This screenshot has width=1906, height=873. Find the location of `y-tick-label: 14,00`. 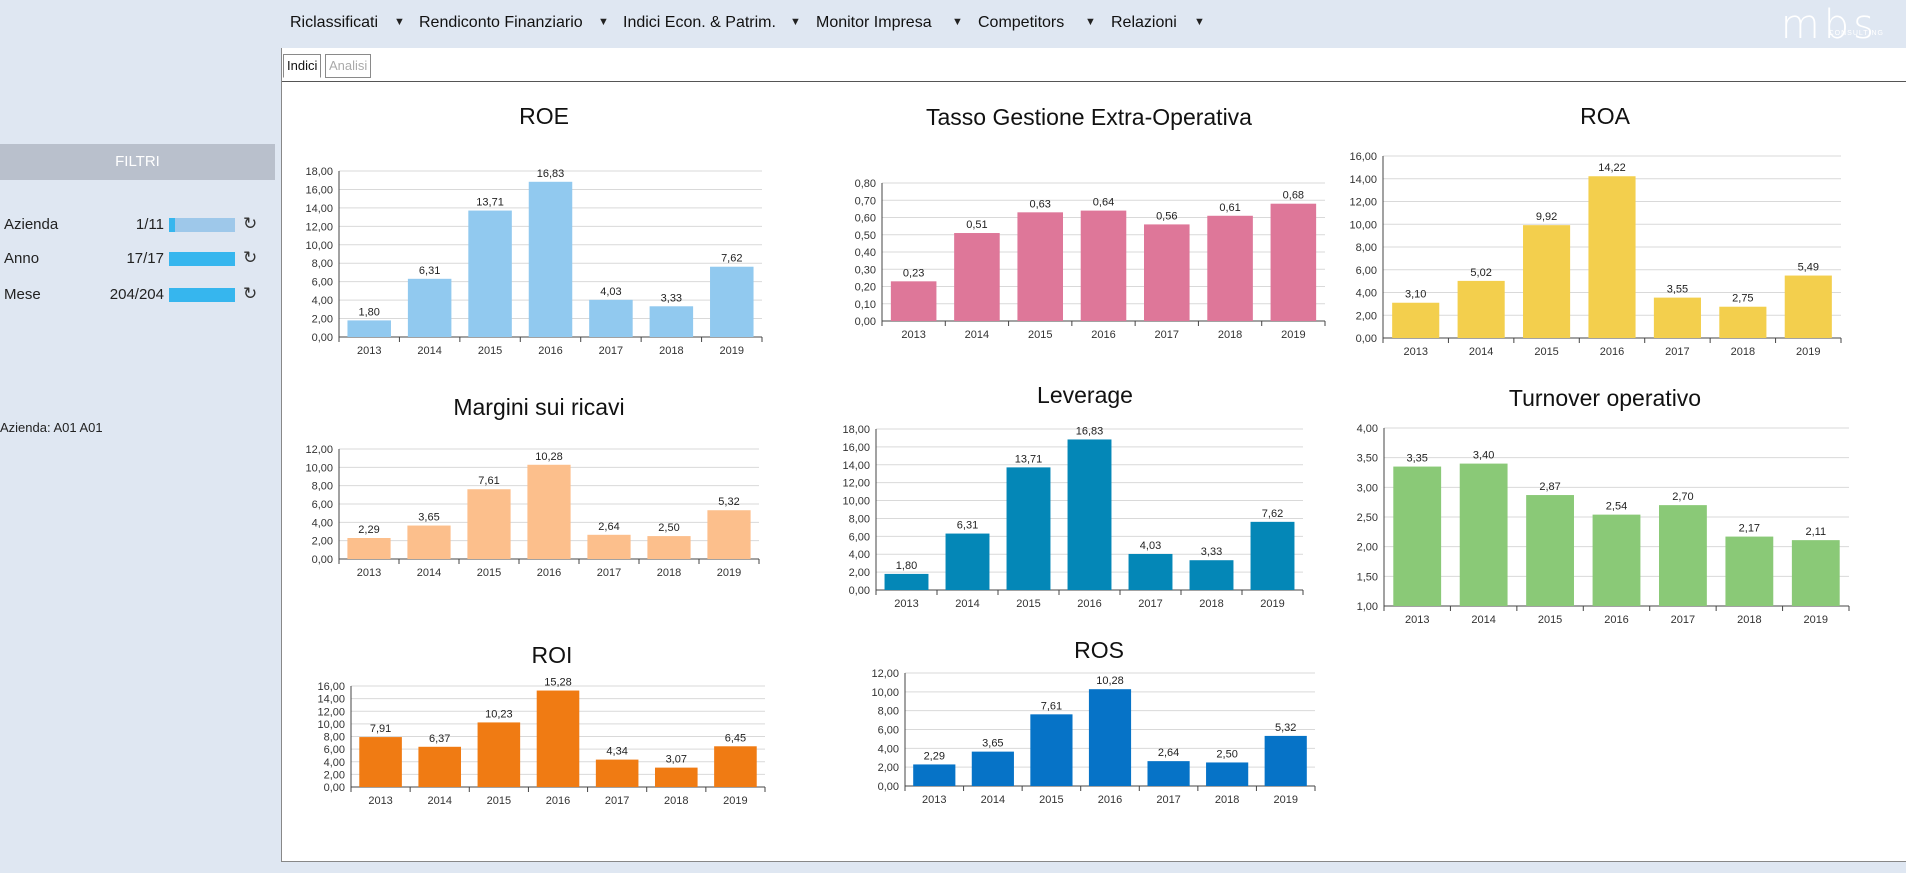

y-tick-label: 14,00 is located at coordinates (856, 466).